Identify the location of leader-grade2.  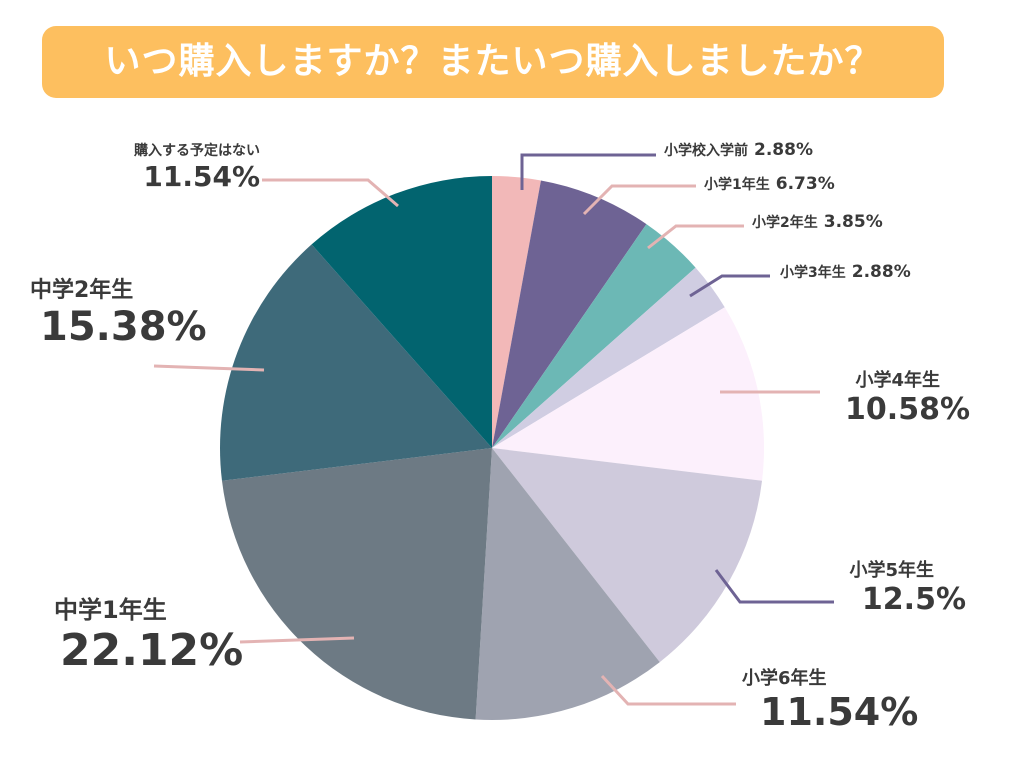
(695, 237).